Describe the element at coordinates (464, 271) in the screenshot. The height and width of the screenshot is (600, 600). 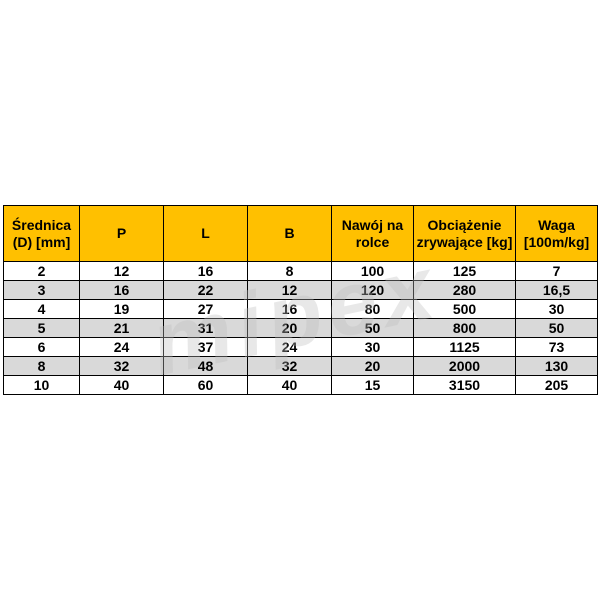
I see `table-cell: 125` at that location.